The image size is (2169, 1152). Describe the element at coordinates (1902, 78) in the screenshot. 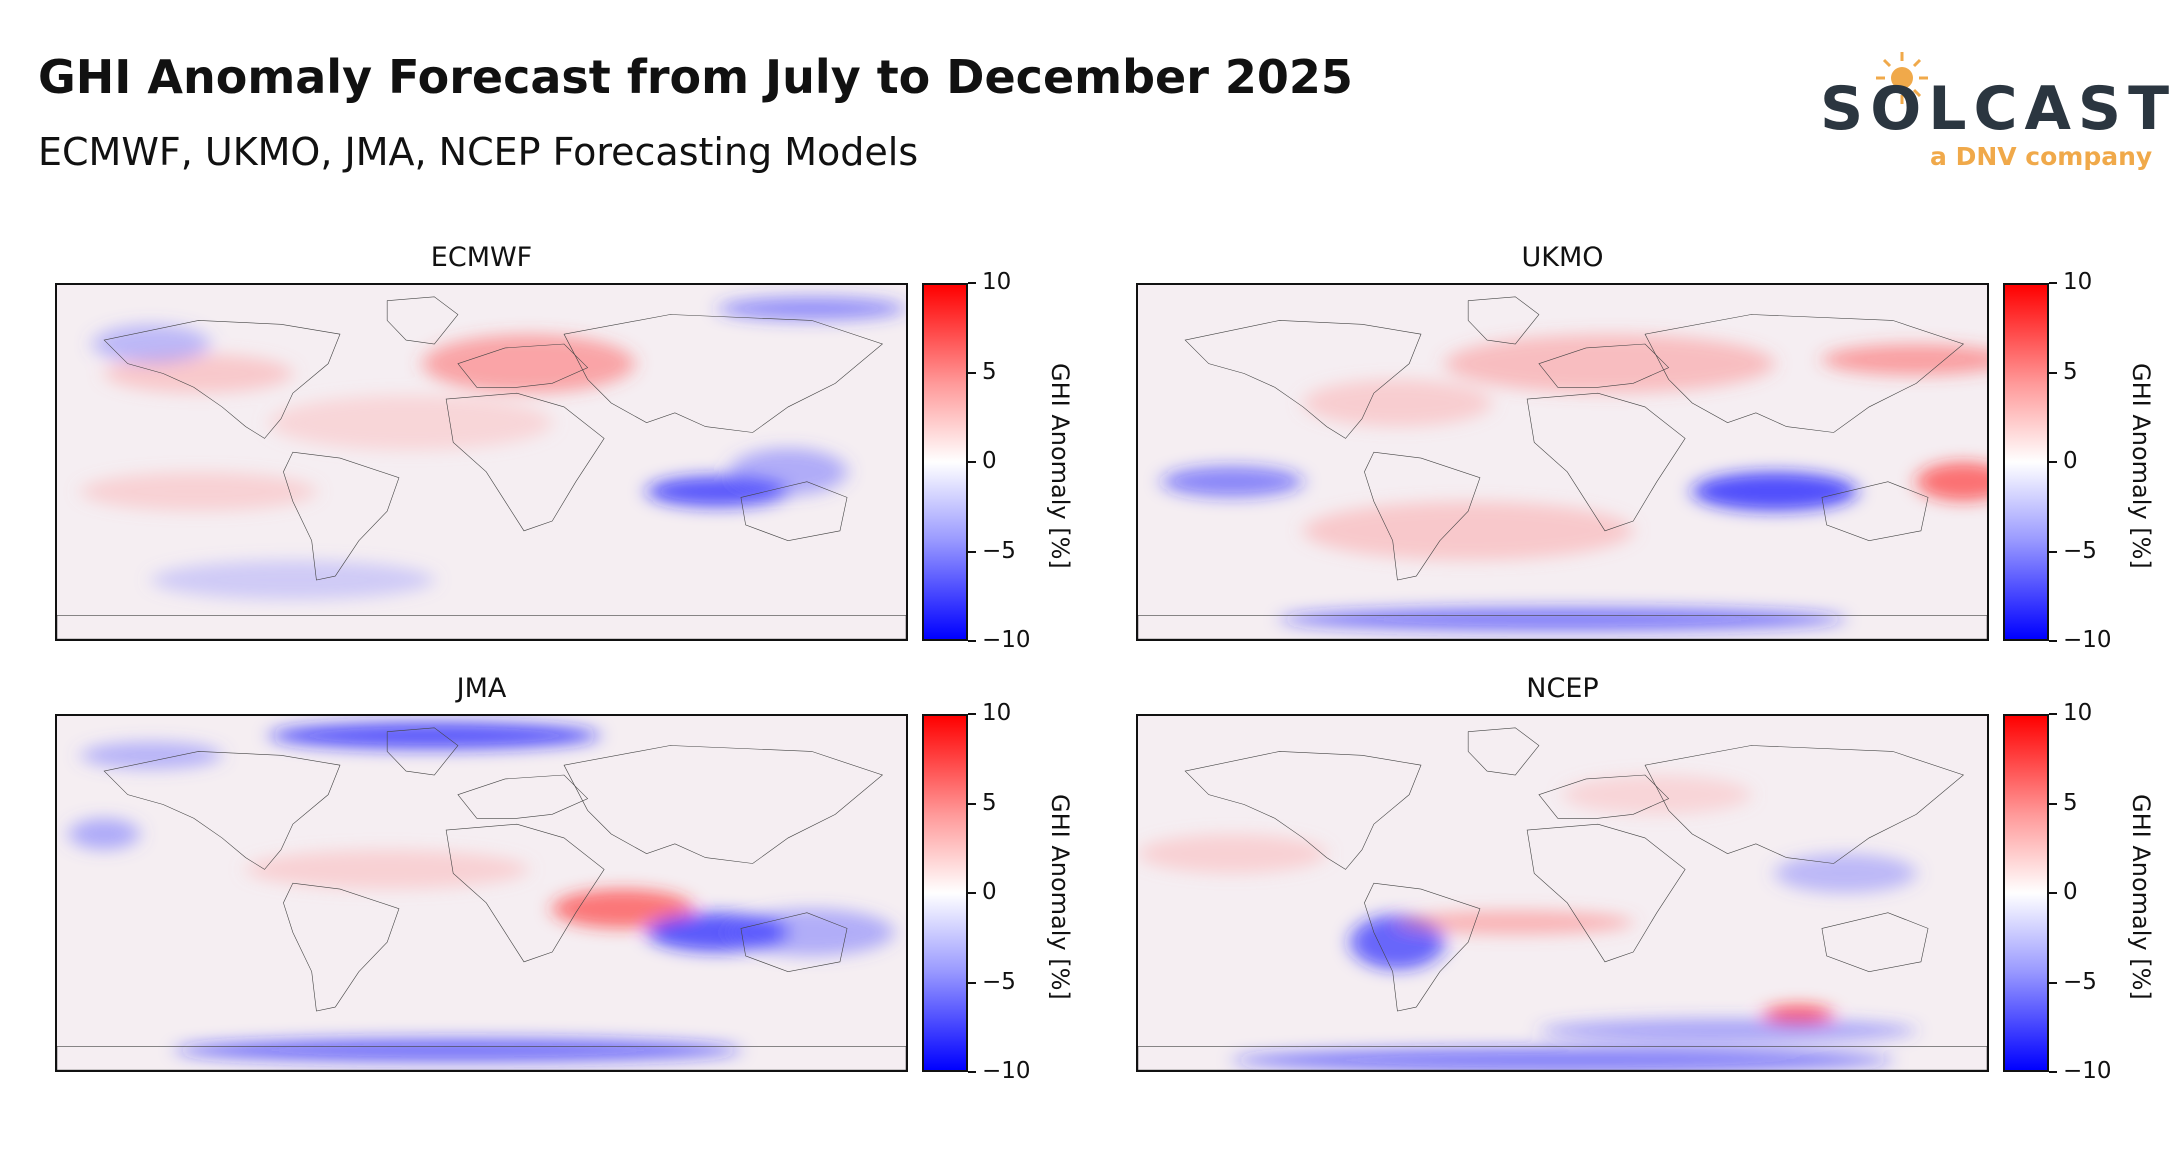

I see `sun-icon` at that location.